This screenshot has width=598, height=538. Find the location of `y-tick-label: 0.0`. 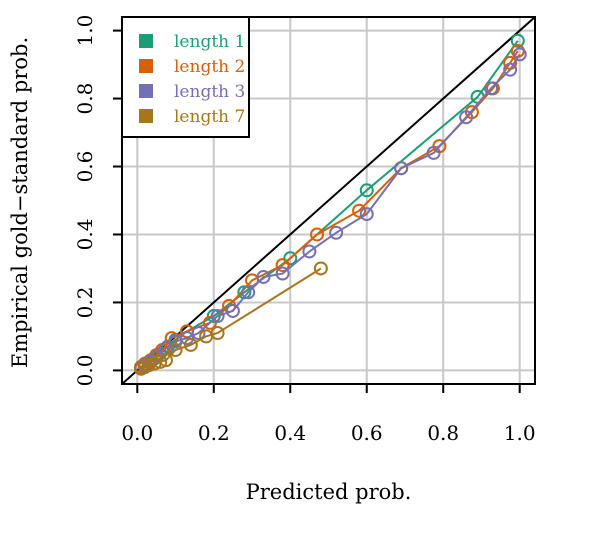

y-tick-label: 0.0 is located at coordinates (85, 371).